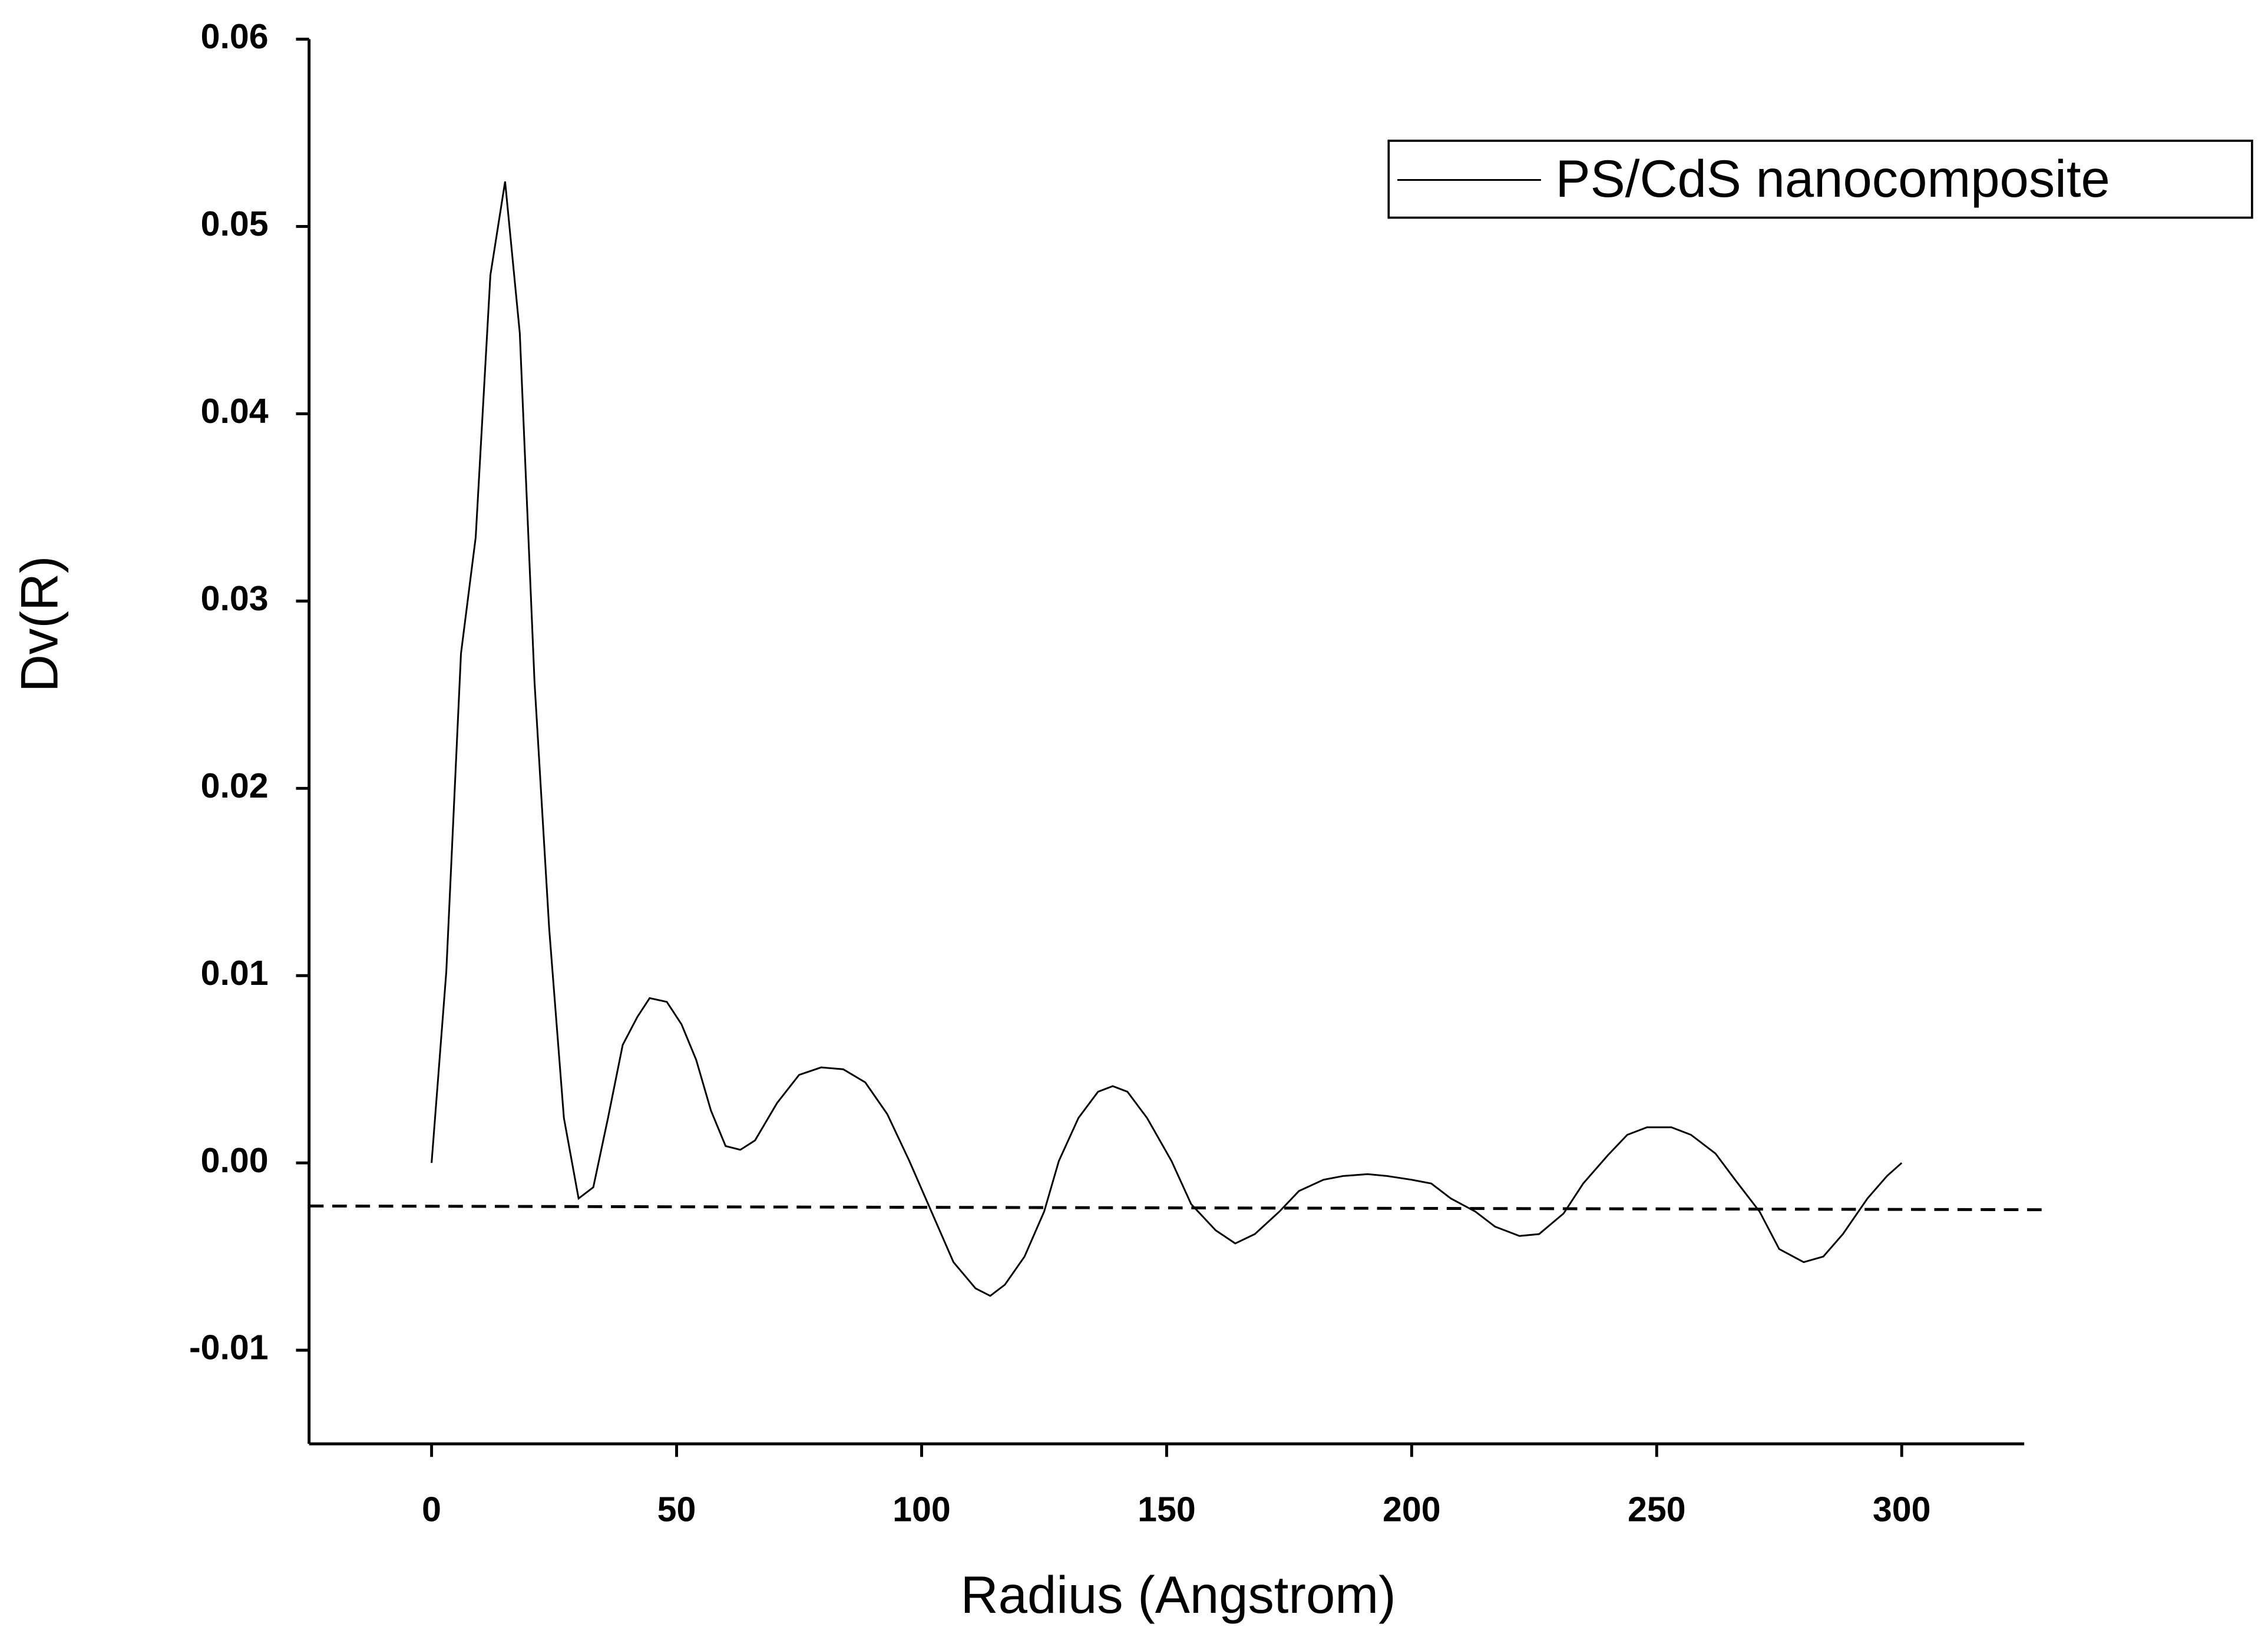 The image size is (2268, 1647). I want to click on x-tick-label: 100, so click(921, 1509).